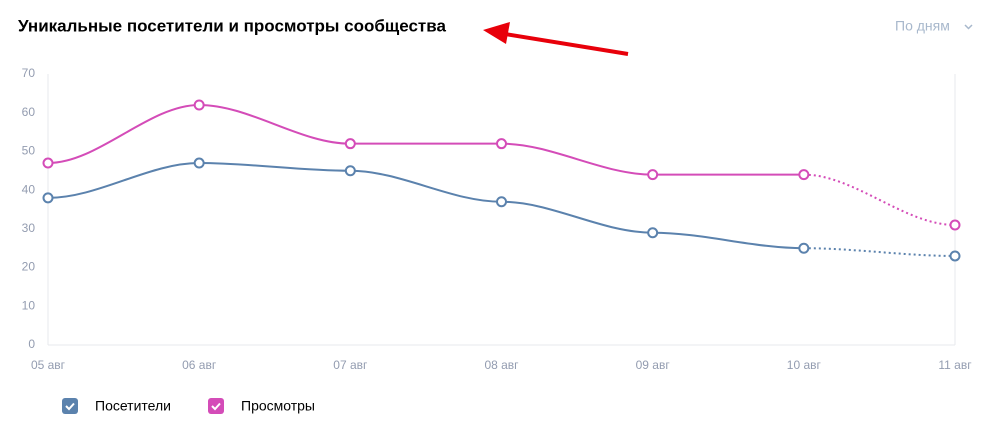 The height and width of the screenshot is (439, 994). I want to click on x-tick-label: 05 авг, so click(48, 365).